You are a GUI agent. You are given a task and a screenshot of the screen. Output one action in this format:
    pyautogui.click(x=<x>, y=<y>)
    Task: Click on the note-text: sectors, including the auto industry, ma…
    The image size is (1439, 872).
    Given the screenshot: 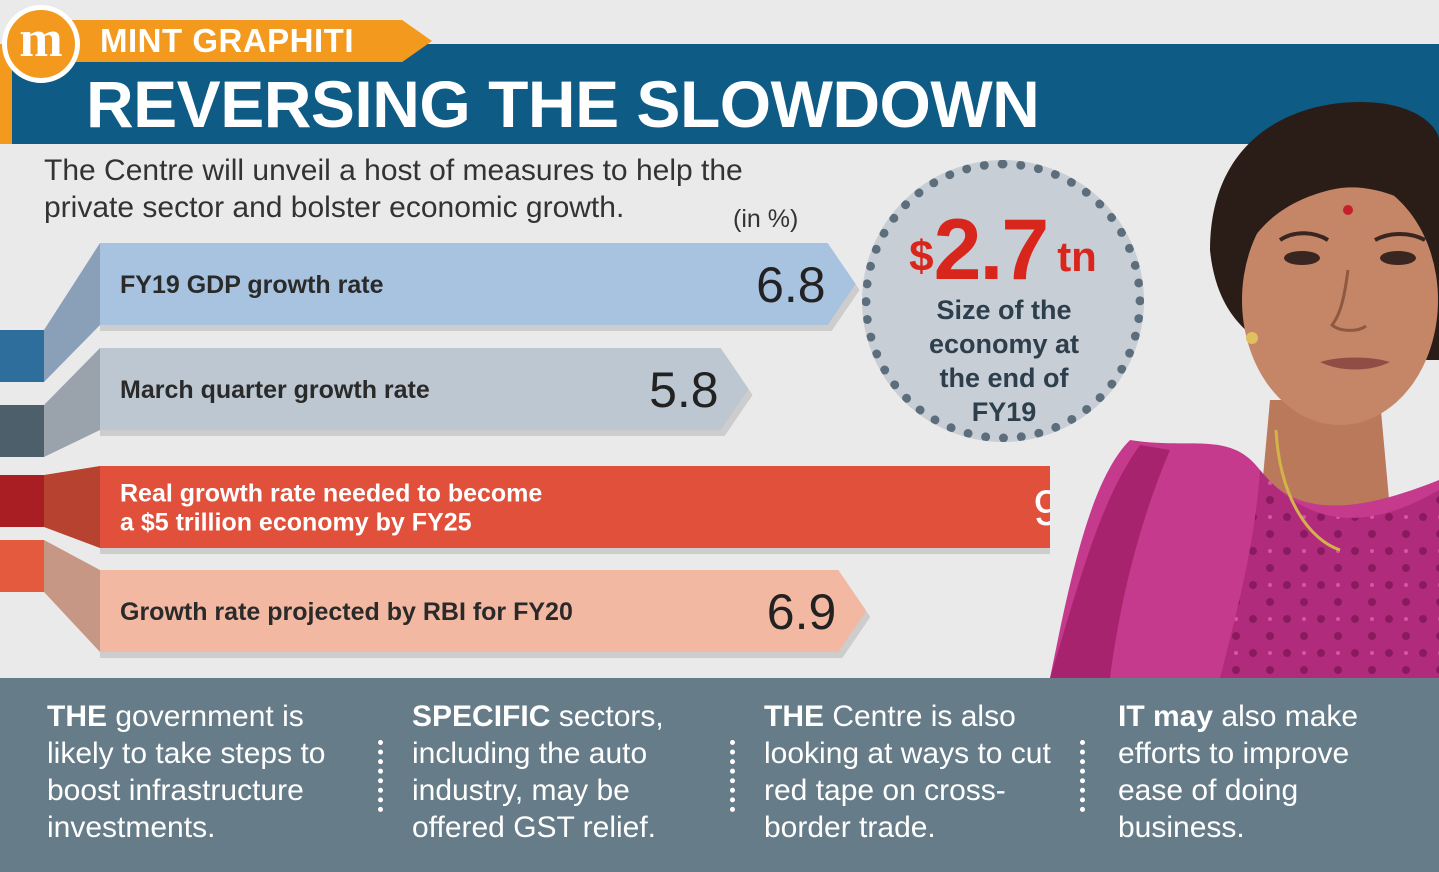 What is the action you would take?
    pyautogui.click(x=538, y=772)
    